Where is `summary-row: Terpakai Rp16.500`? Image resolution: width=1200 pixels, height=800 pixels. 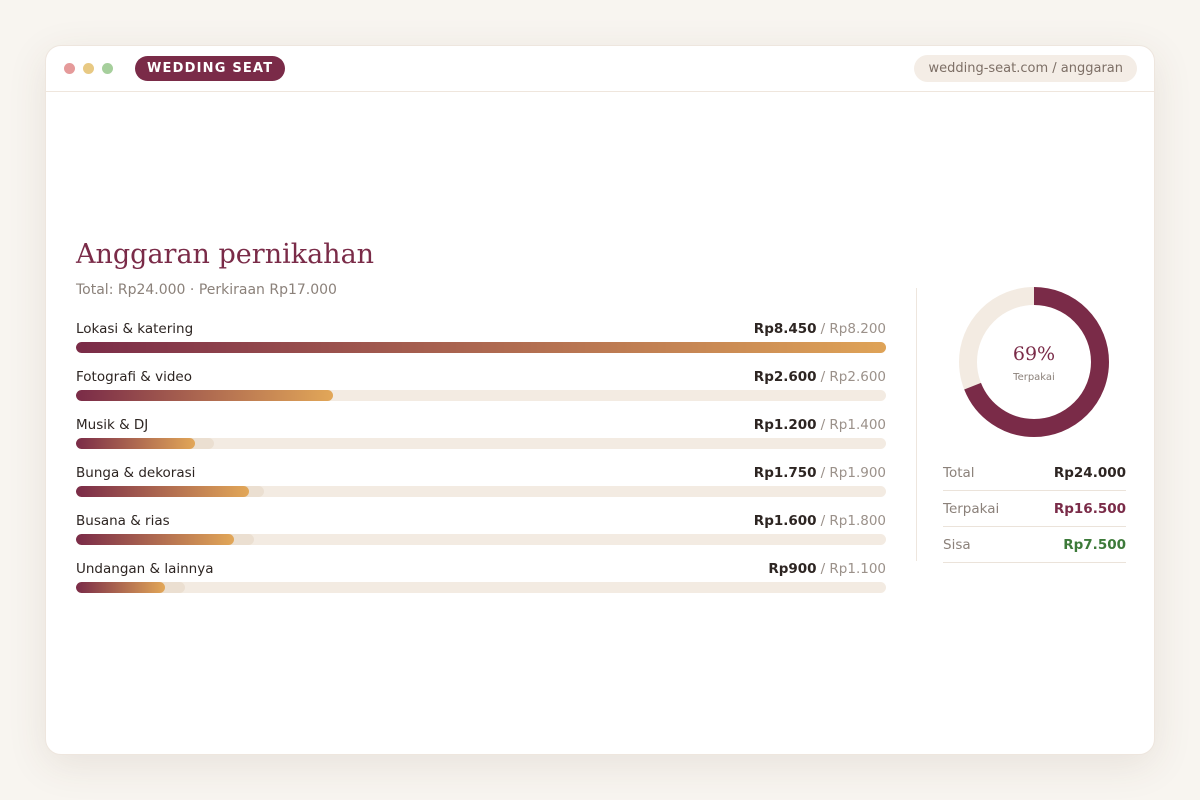
summary-row: Terpakai Rp16.500 is located at coordinates (1034, 509).